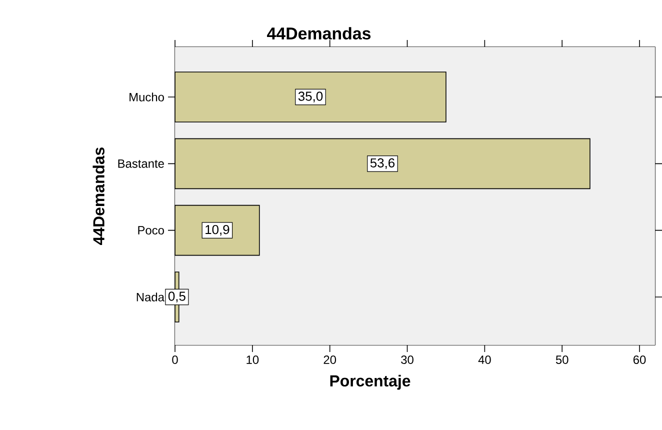 The image size is (662, 430). What do you see at coordinates (370, 382) in the screenshot?
I see `x-axis-title: Porcentaje` at bounding box center [370, 382].